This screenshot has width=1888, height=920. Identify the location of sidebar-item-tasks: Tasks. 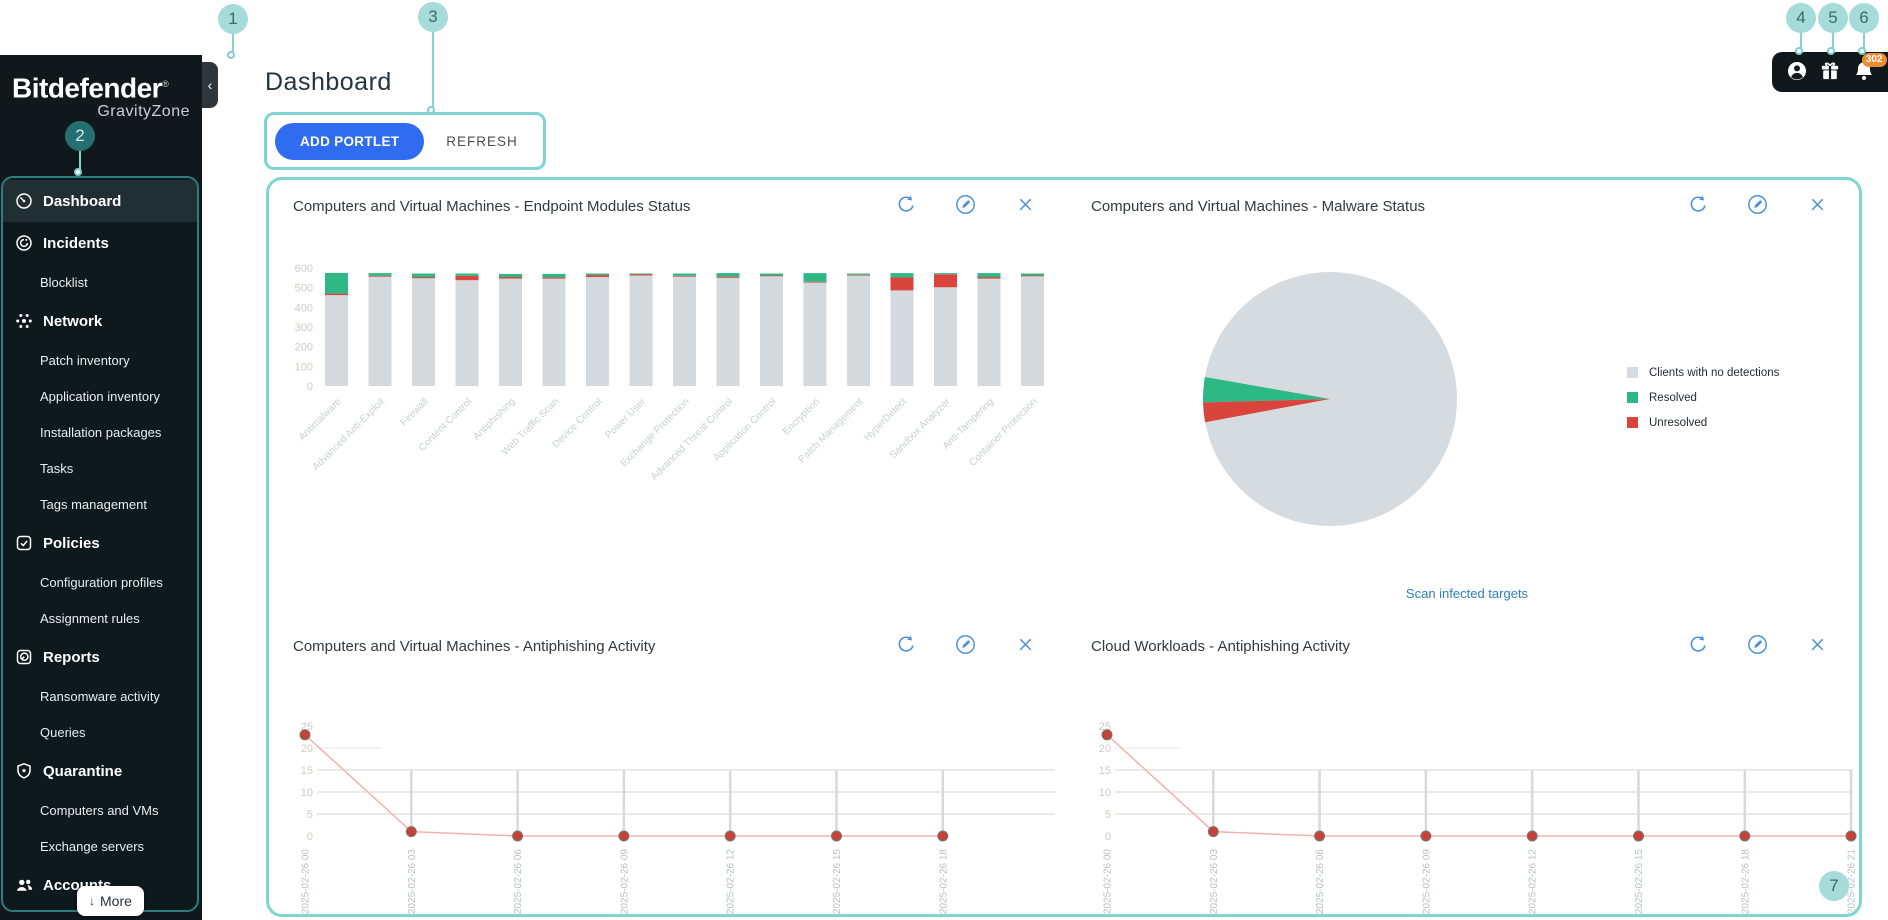
(100, 468).